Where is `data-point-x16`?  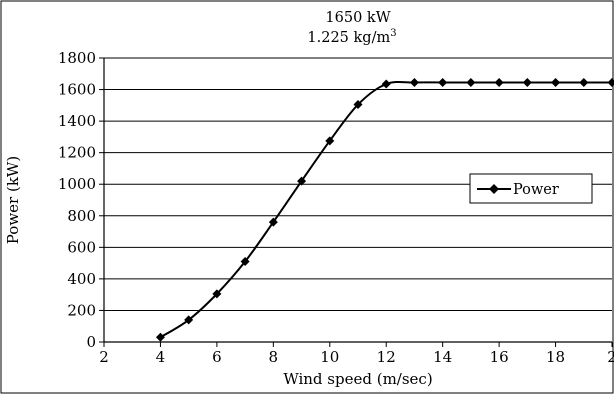
data-point-x16 is located at coordinates (499, 82).